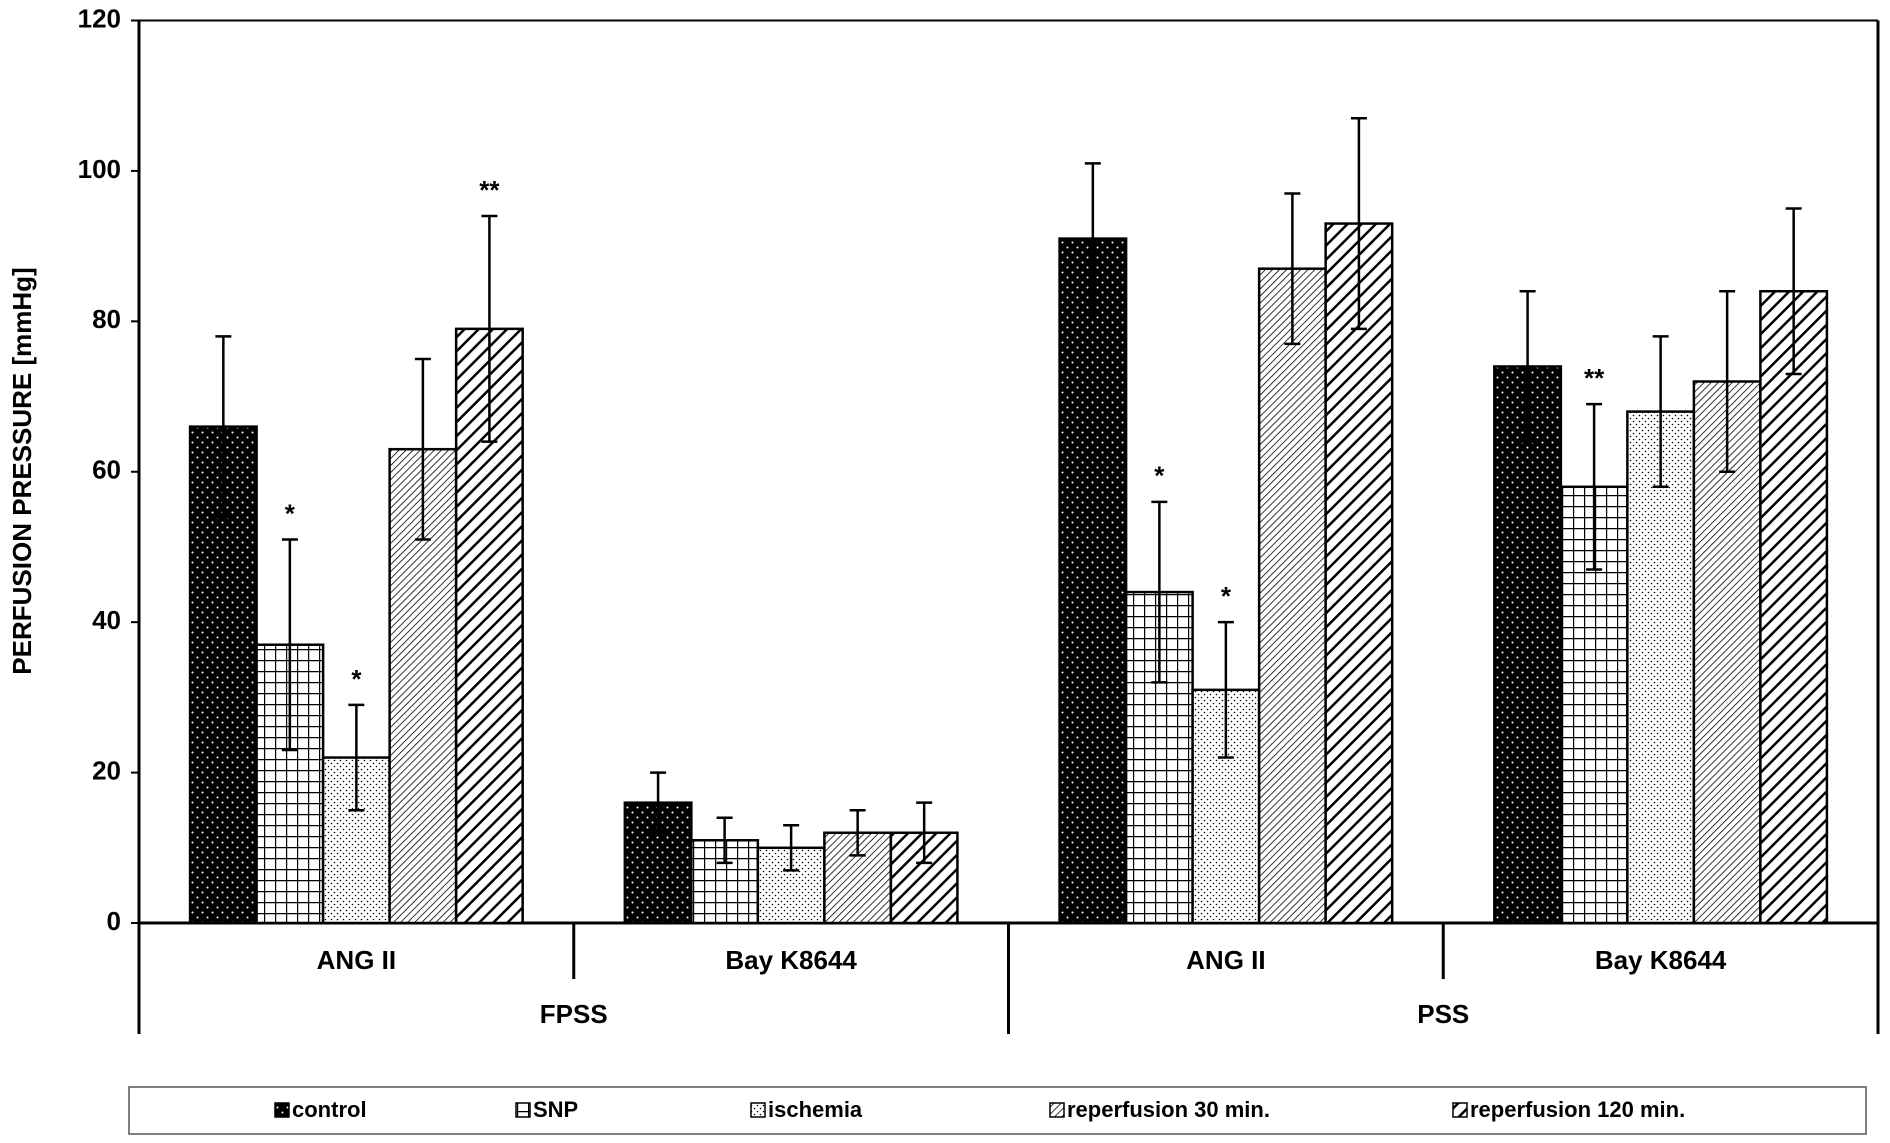 The height and width of the screenshot is (1143, 1890). Describe the element at coordinates (99, 18) in the screenshot. I see `y-tick-label: 120` at that location.